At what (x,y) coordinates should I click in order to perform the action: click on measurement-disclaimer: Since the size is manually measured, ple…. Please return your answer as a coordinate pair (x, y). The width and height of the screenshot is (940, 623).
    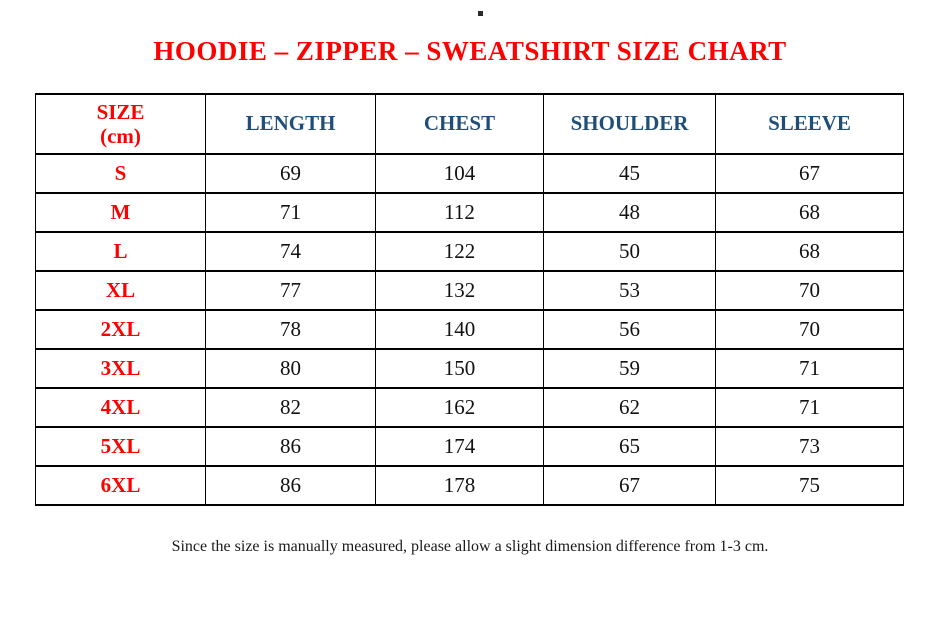
    Looking at the image, I should click on (470, 546).